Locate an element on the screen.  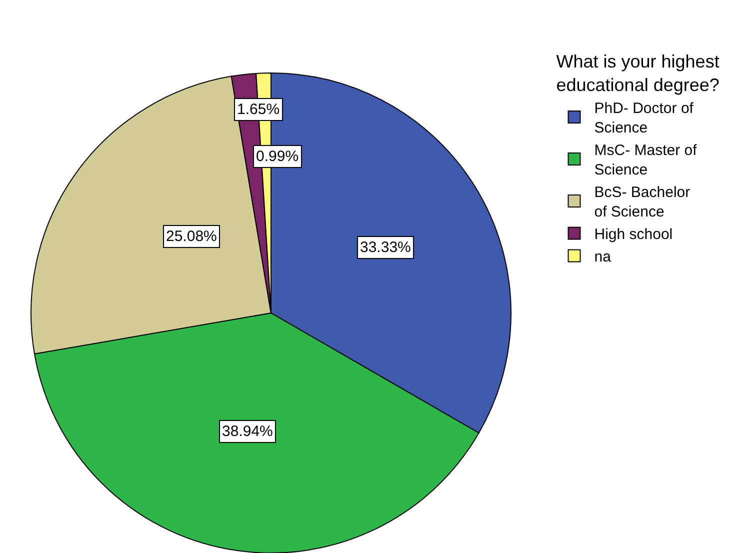
data-label: 1.65% is located at coordinates (258, 109).